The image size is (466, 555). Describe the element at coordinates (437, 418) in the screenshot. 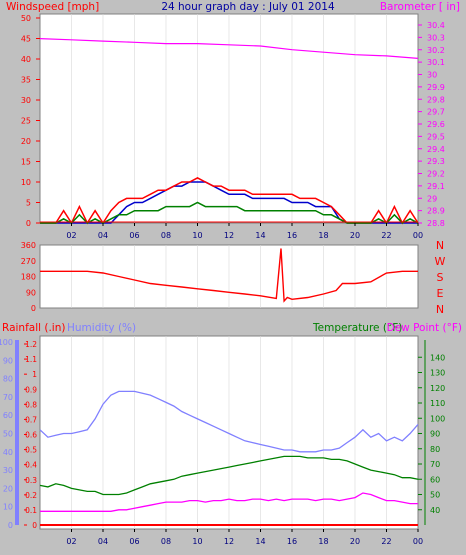

I see `temperature-tick-label: 100` at that location.